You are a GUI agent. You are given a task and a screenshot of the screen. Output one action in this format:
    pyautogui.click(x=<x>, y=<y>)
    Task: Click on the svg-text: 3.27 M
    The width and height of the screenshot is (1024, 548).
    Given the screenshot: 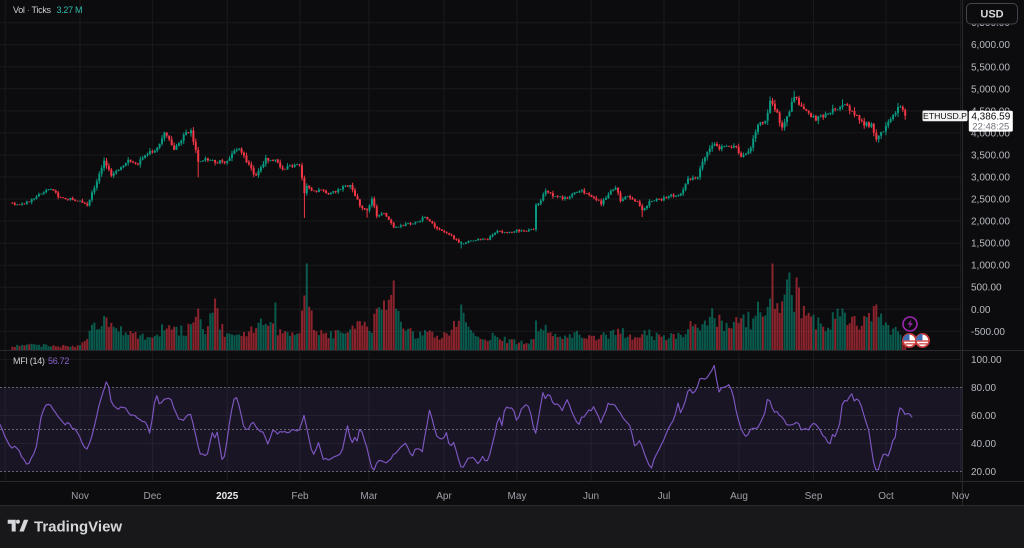 What is the action you would take?
    pyautogui.click(x=70, y=10)
    